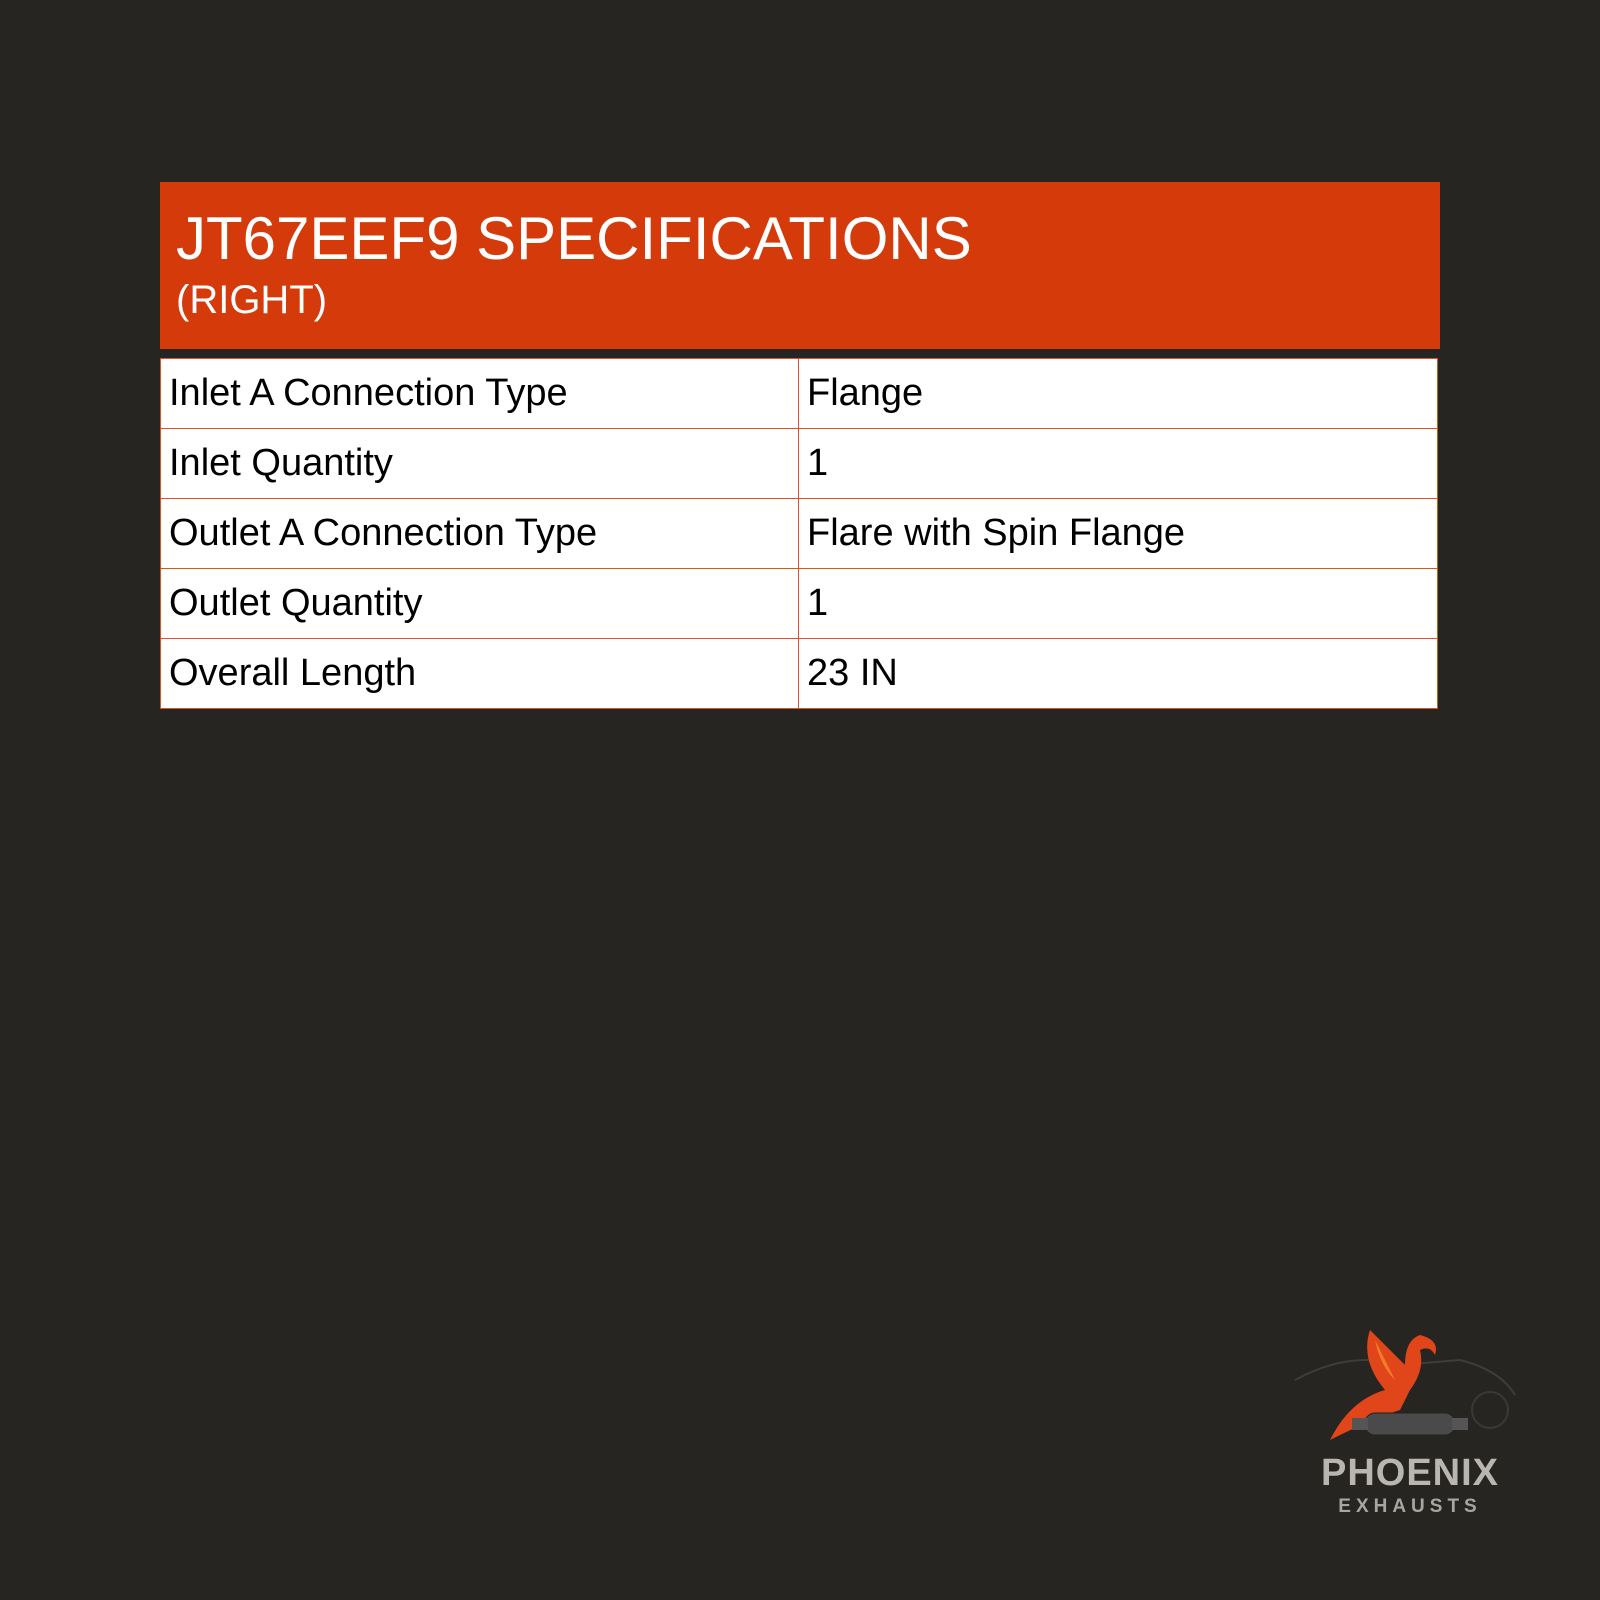  I want to click on spec-header: JT67EEF9 SPECIFICATIONS (RIGHT), so click(800, 265).